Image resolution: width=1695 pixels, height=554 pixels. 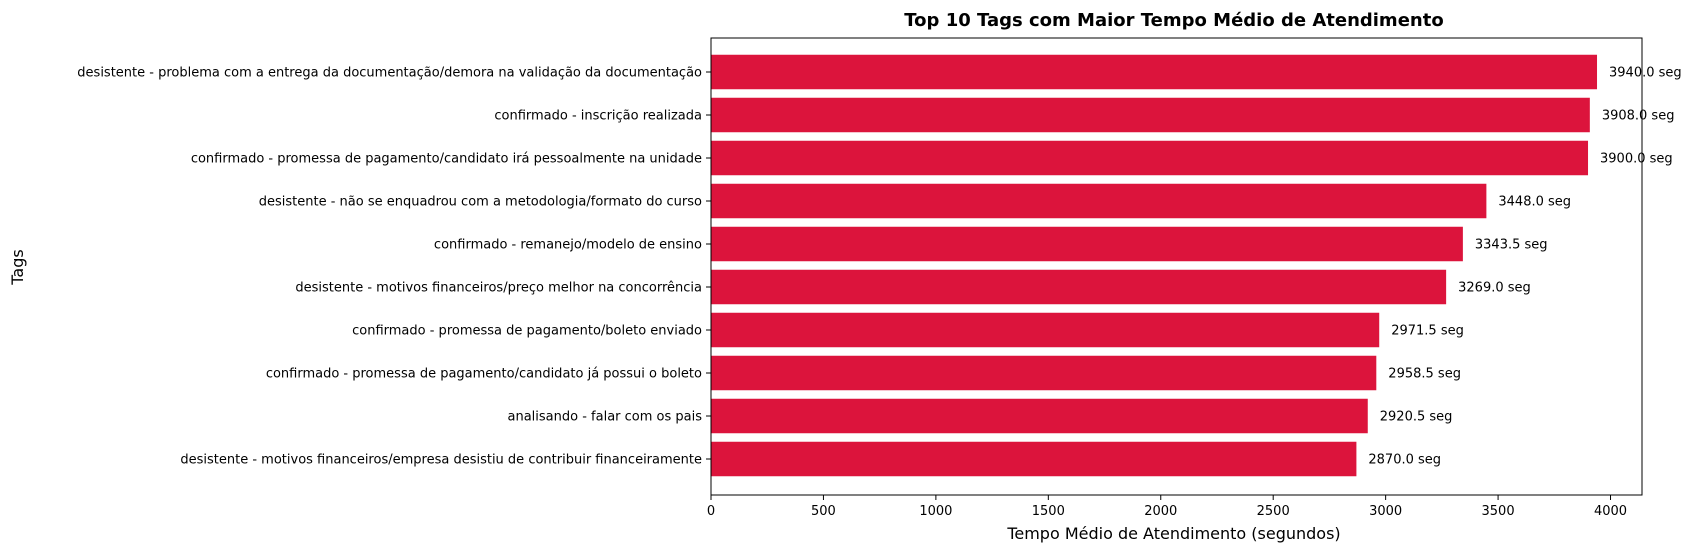 What do you see at coordinates (1424, 374) in the screenshot?
I see `value-label: 2958.5 seg` at bounding box center [1424, 374].